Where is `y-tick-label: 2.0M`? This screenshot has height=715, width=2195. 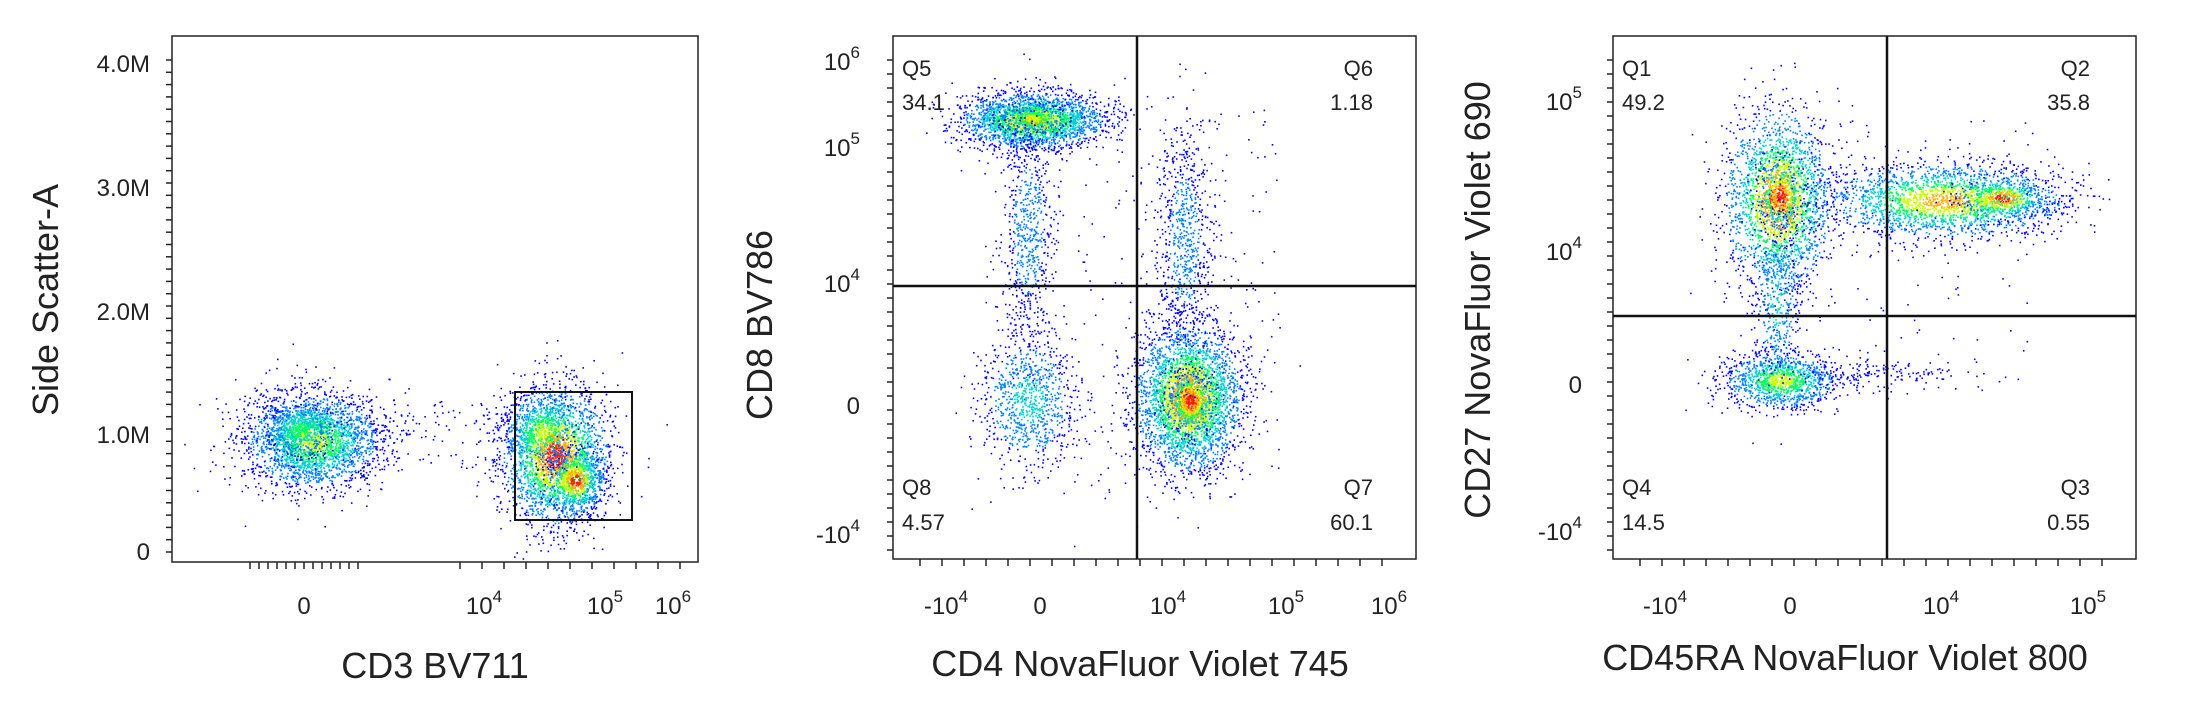 y-tick-label: 2.0M is located at coordinates (123, 312).